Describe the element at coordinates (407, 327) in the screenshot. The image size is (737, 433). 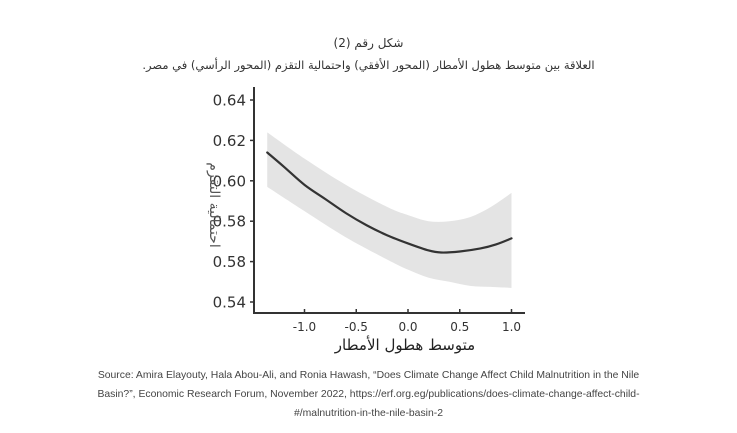
I see `x-tick-label: 0.0` at that location.